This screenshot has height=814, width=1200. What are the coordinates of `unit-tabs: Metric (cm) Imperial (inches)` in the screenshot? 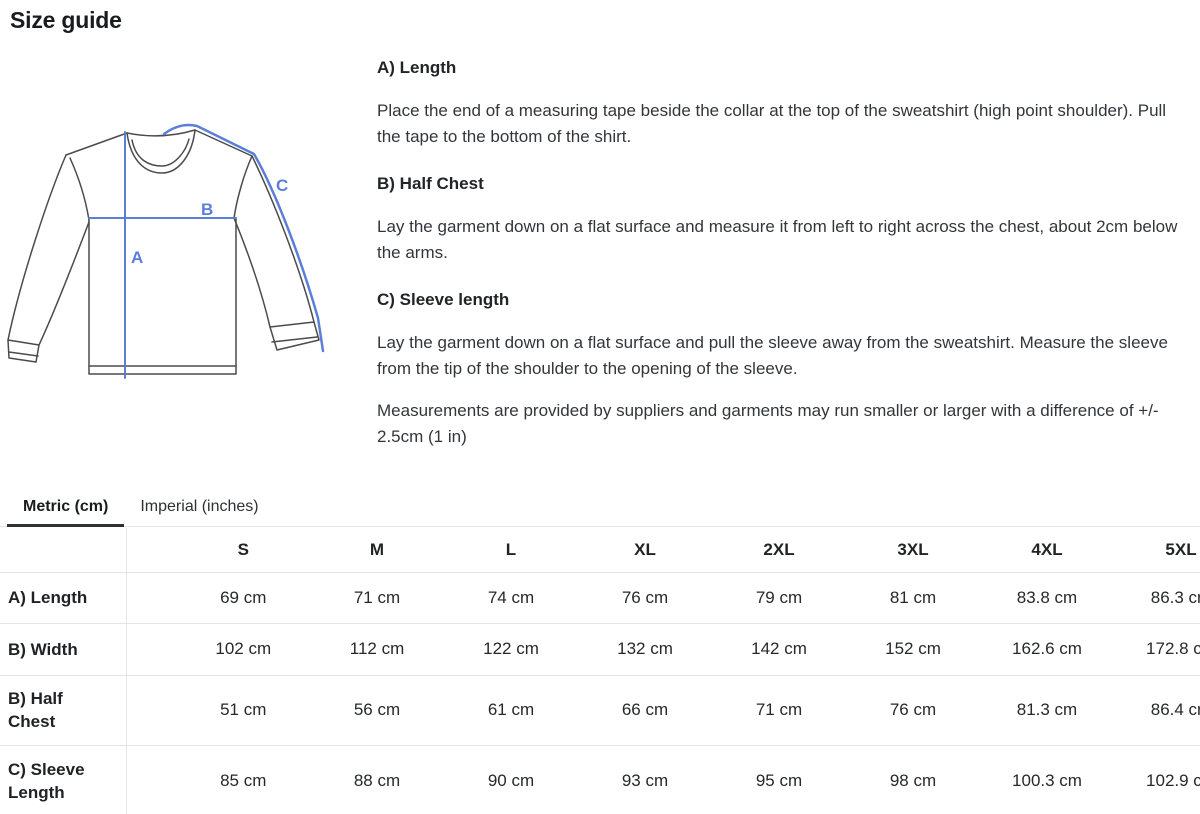 It's located at (600, 502).